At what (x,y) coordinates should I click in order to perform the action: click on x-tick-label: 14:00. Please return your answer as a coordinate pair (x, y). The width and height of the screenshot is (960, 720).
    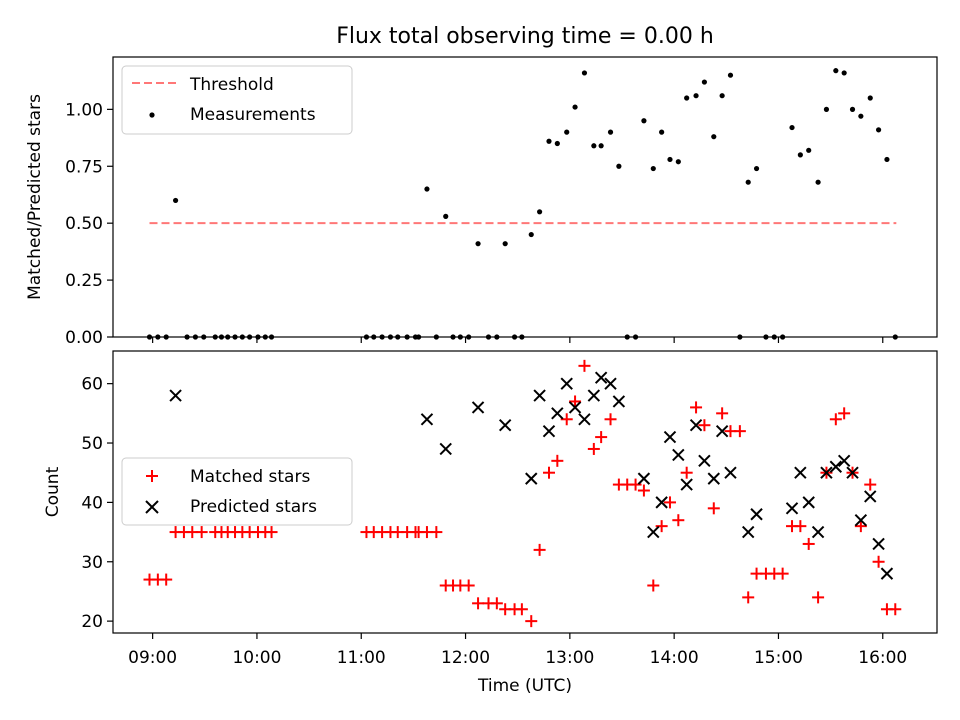
    Looking at the image, I should click on (674, 658).